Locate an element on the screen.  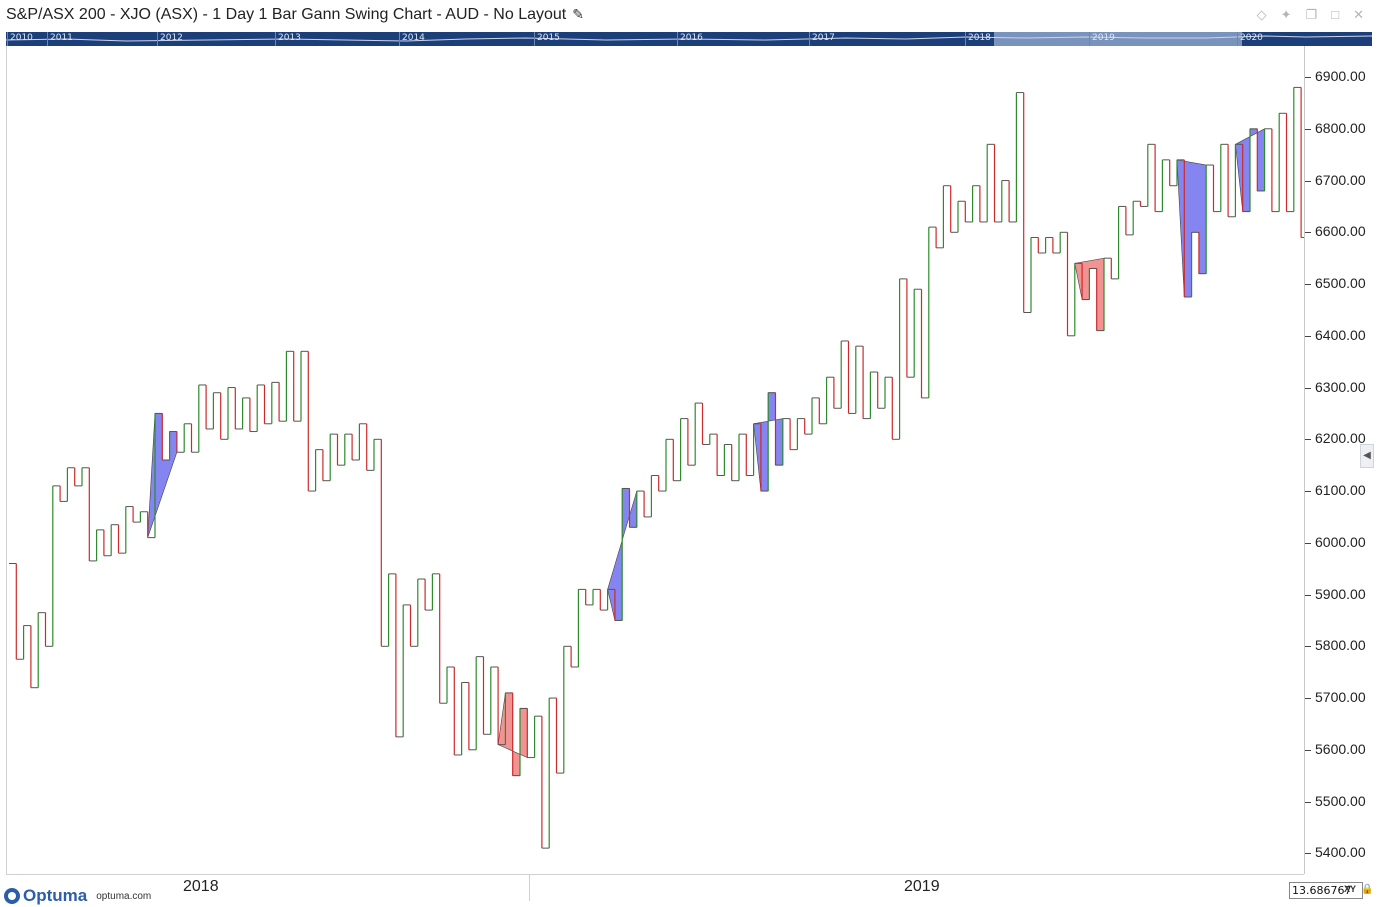
y-tick-label: 5400.00 is located at coordinates (1340, 852).